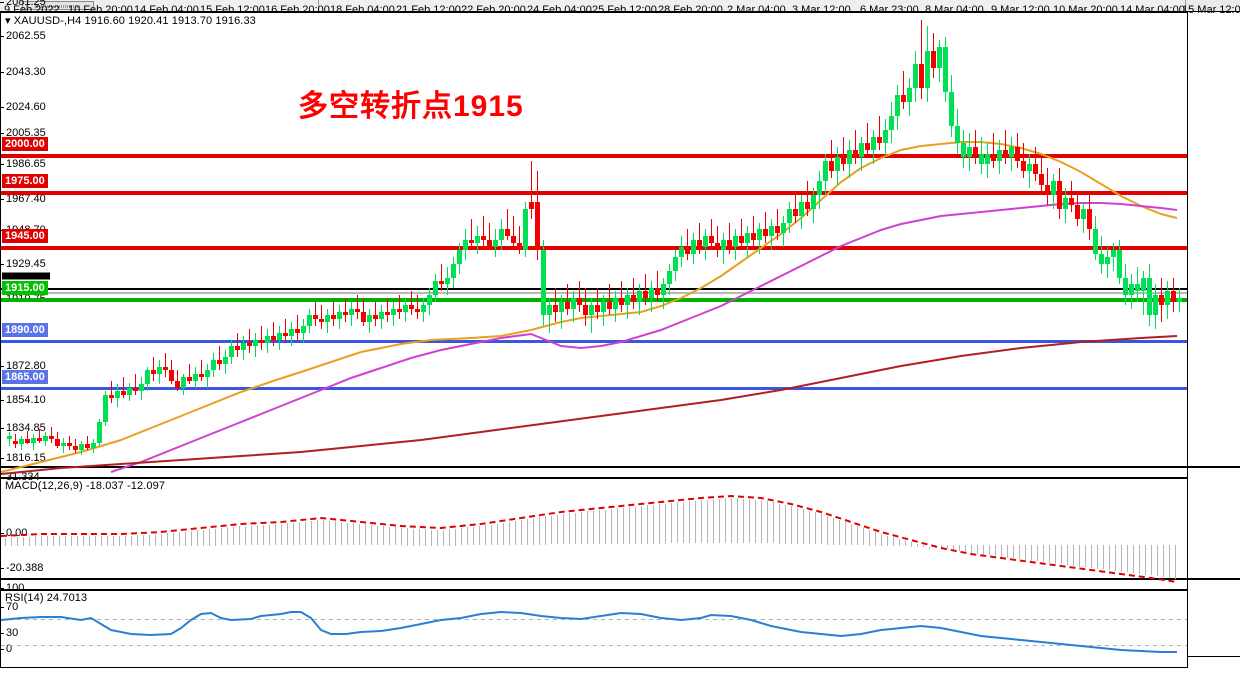 This screenshot has height=691, width=1240. I want to click on price-level-label-1890-00: 1890.00, so click(25, 330).